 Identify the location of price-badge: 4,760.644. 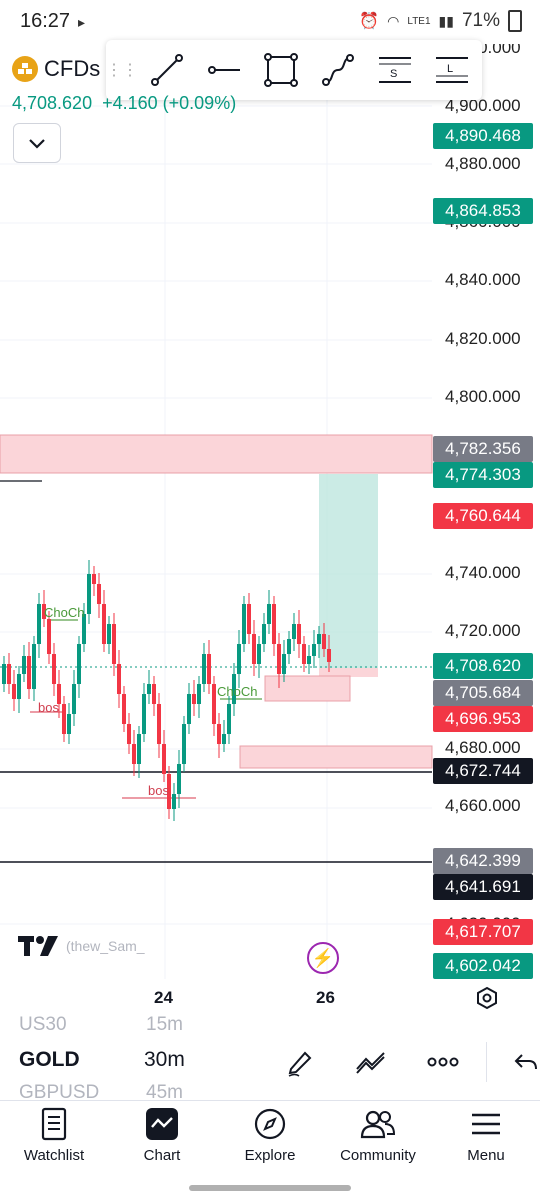
(483, 516).